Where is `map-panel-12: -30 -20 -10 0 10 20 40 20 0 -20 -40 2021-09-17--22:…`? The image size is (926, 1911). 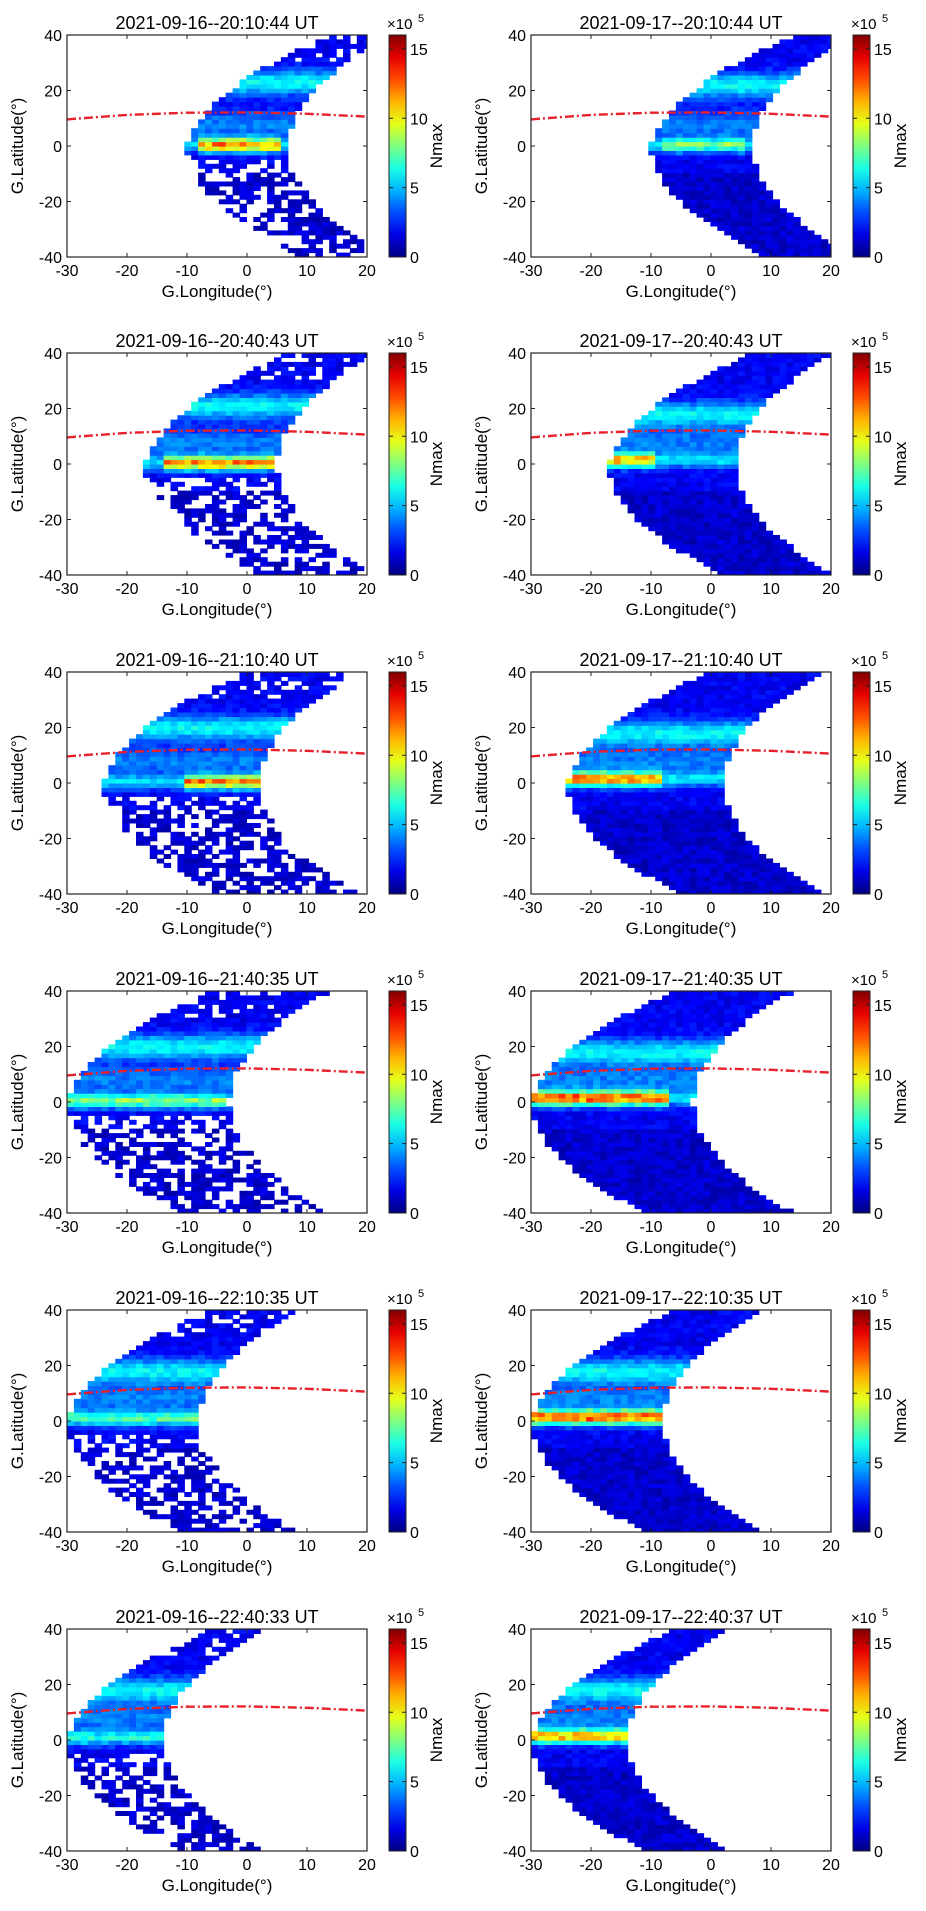
map-panel-12: -30 -20 -10 0 10 20 40 20 0 -20 -40 2021-09-17--22:… is located at coordinates (691, 1751).